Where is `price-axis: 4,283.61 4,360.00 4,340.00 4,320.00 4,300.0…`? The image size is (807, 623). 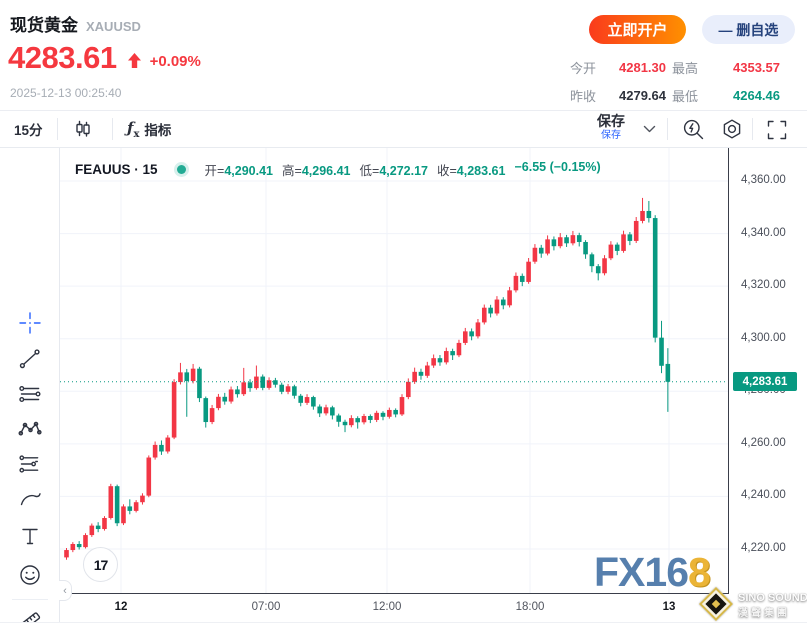
price-axis: 4,283.61 4,360.00 4,340.00 4,320.00 4,300.0… is located at coordinates (767, 370).